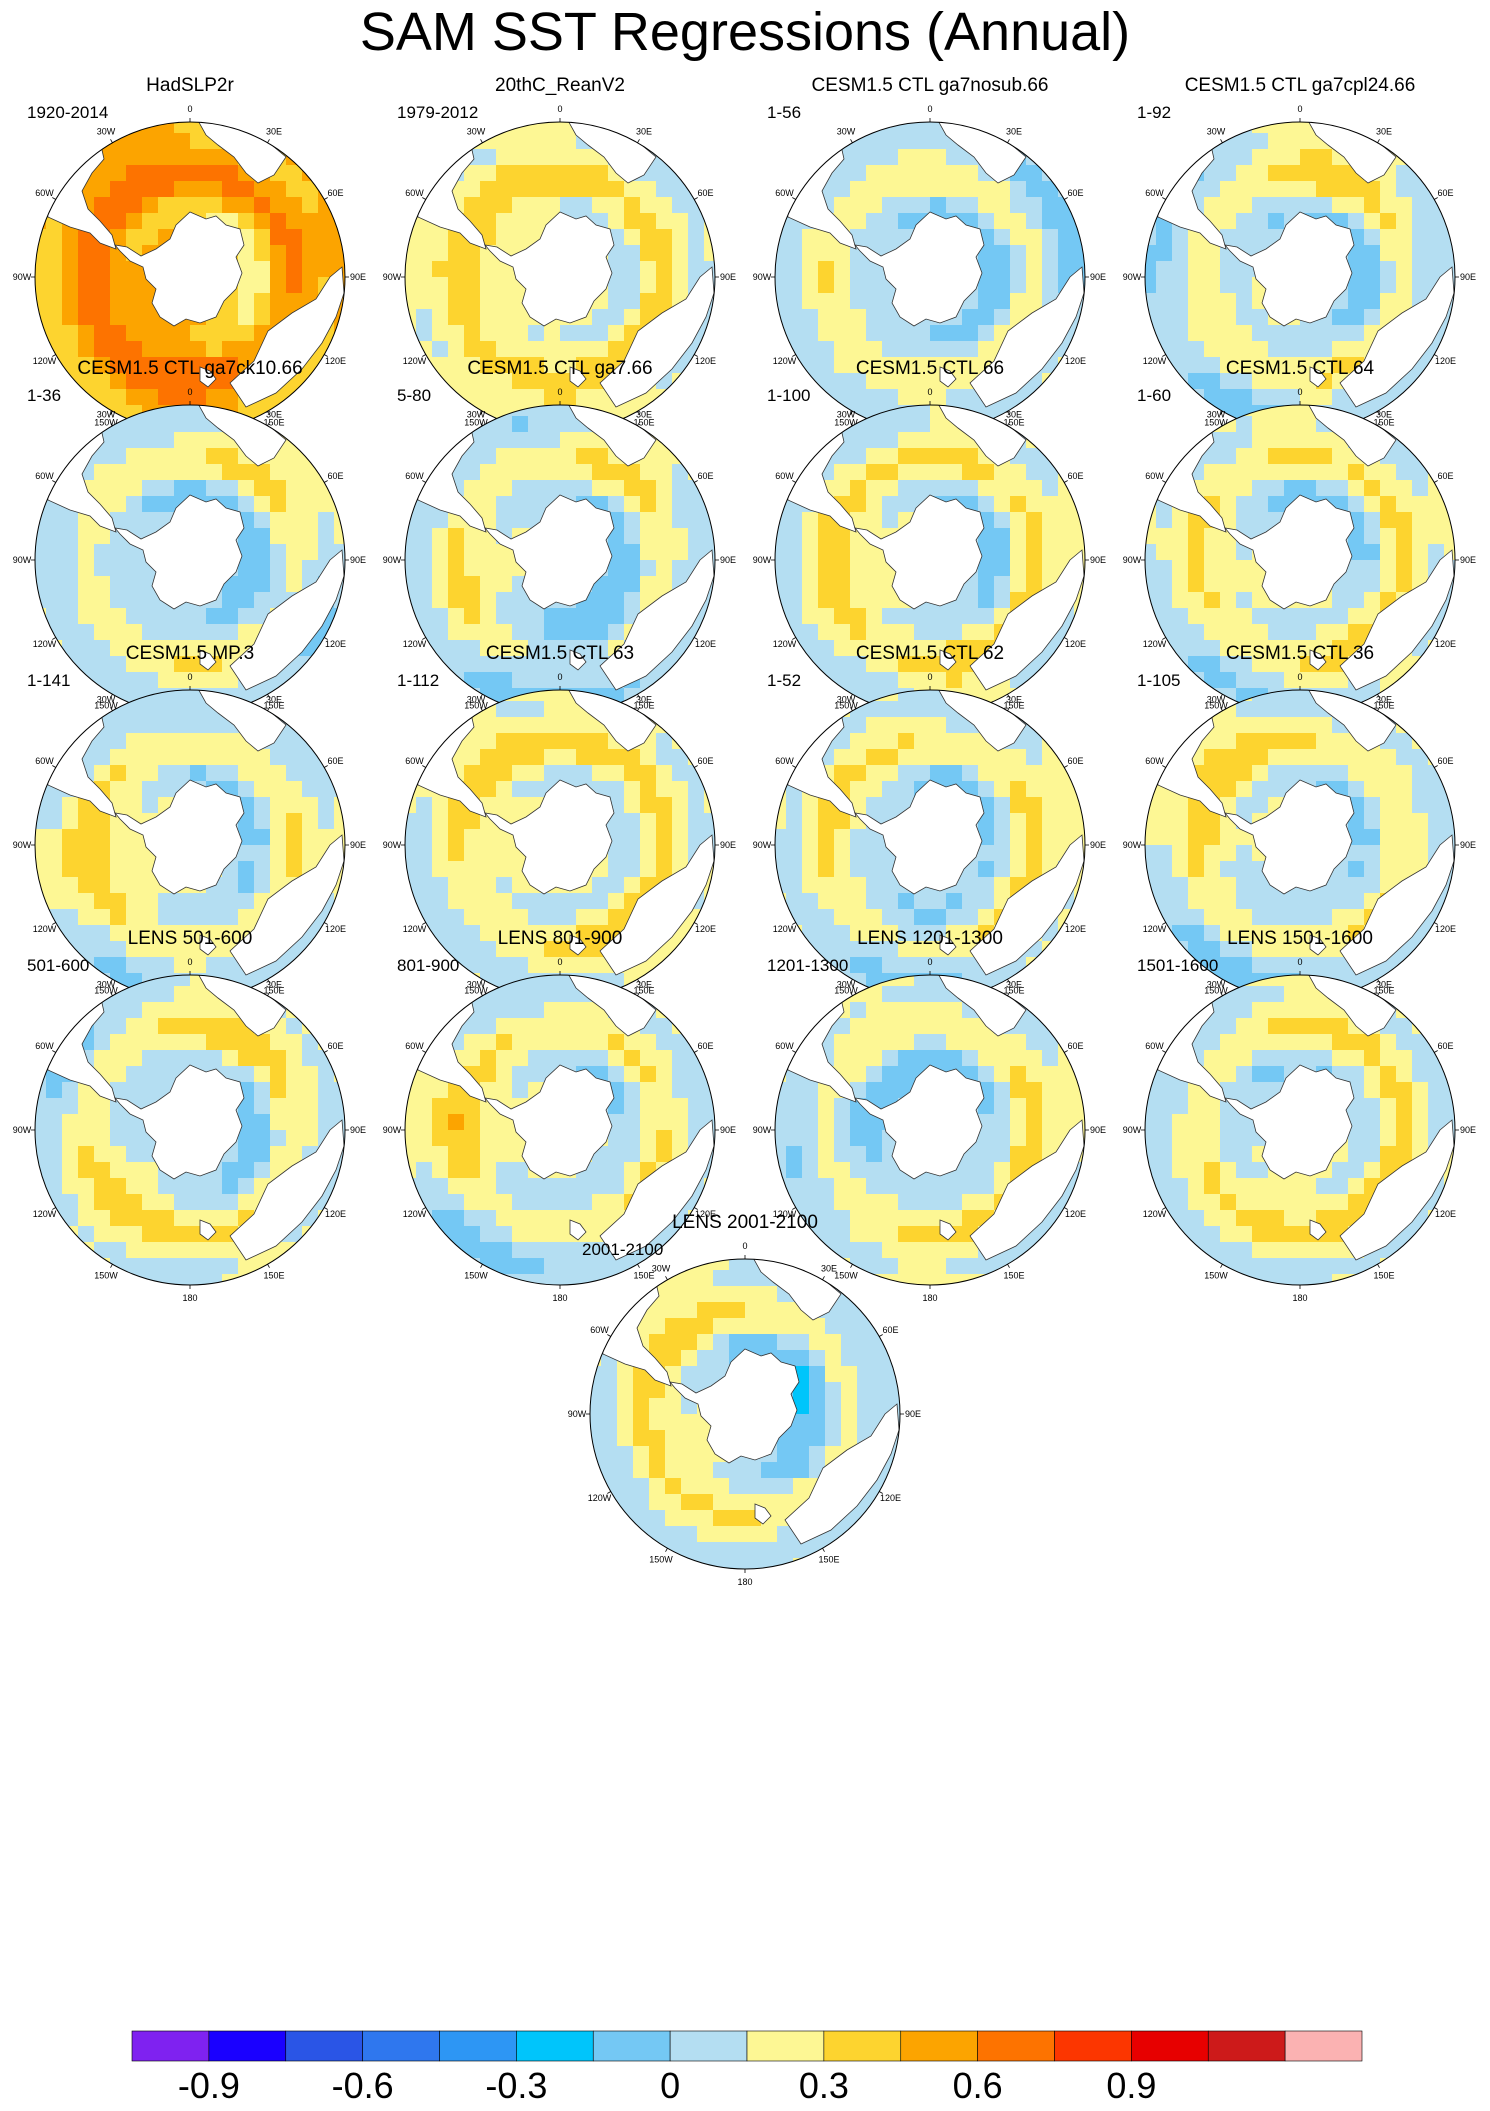 This screenshot has height=2111, width=1490. What do you see at coordinates (846, 990) in the screenshot?
I see `lon-label: 150W` at bounding box center [846, 990].